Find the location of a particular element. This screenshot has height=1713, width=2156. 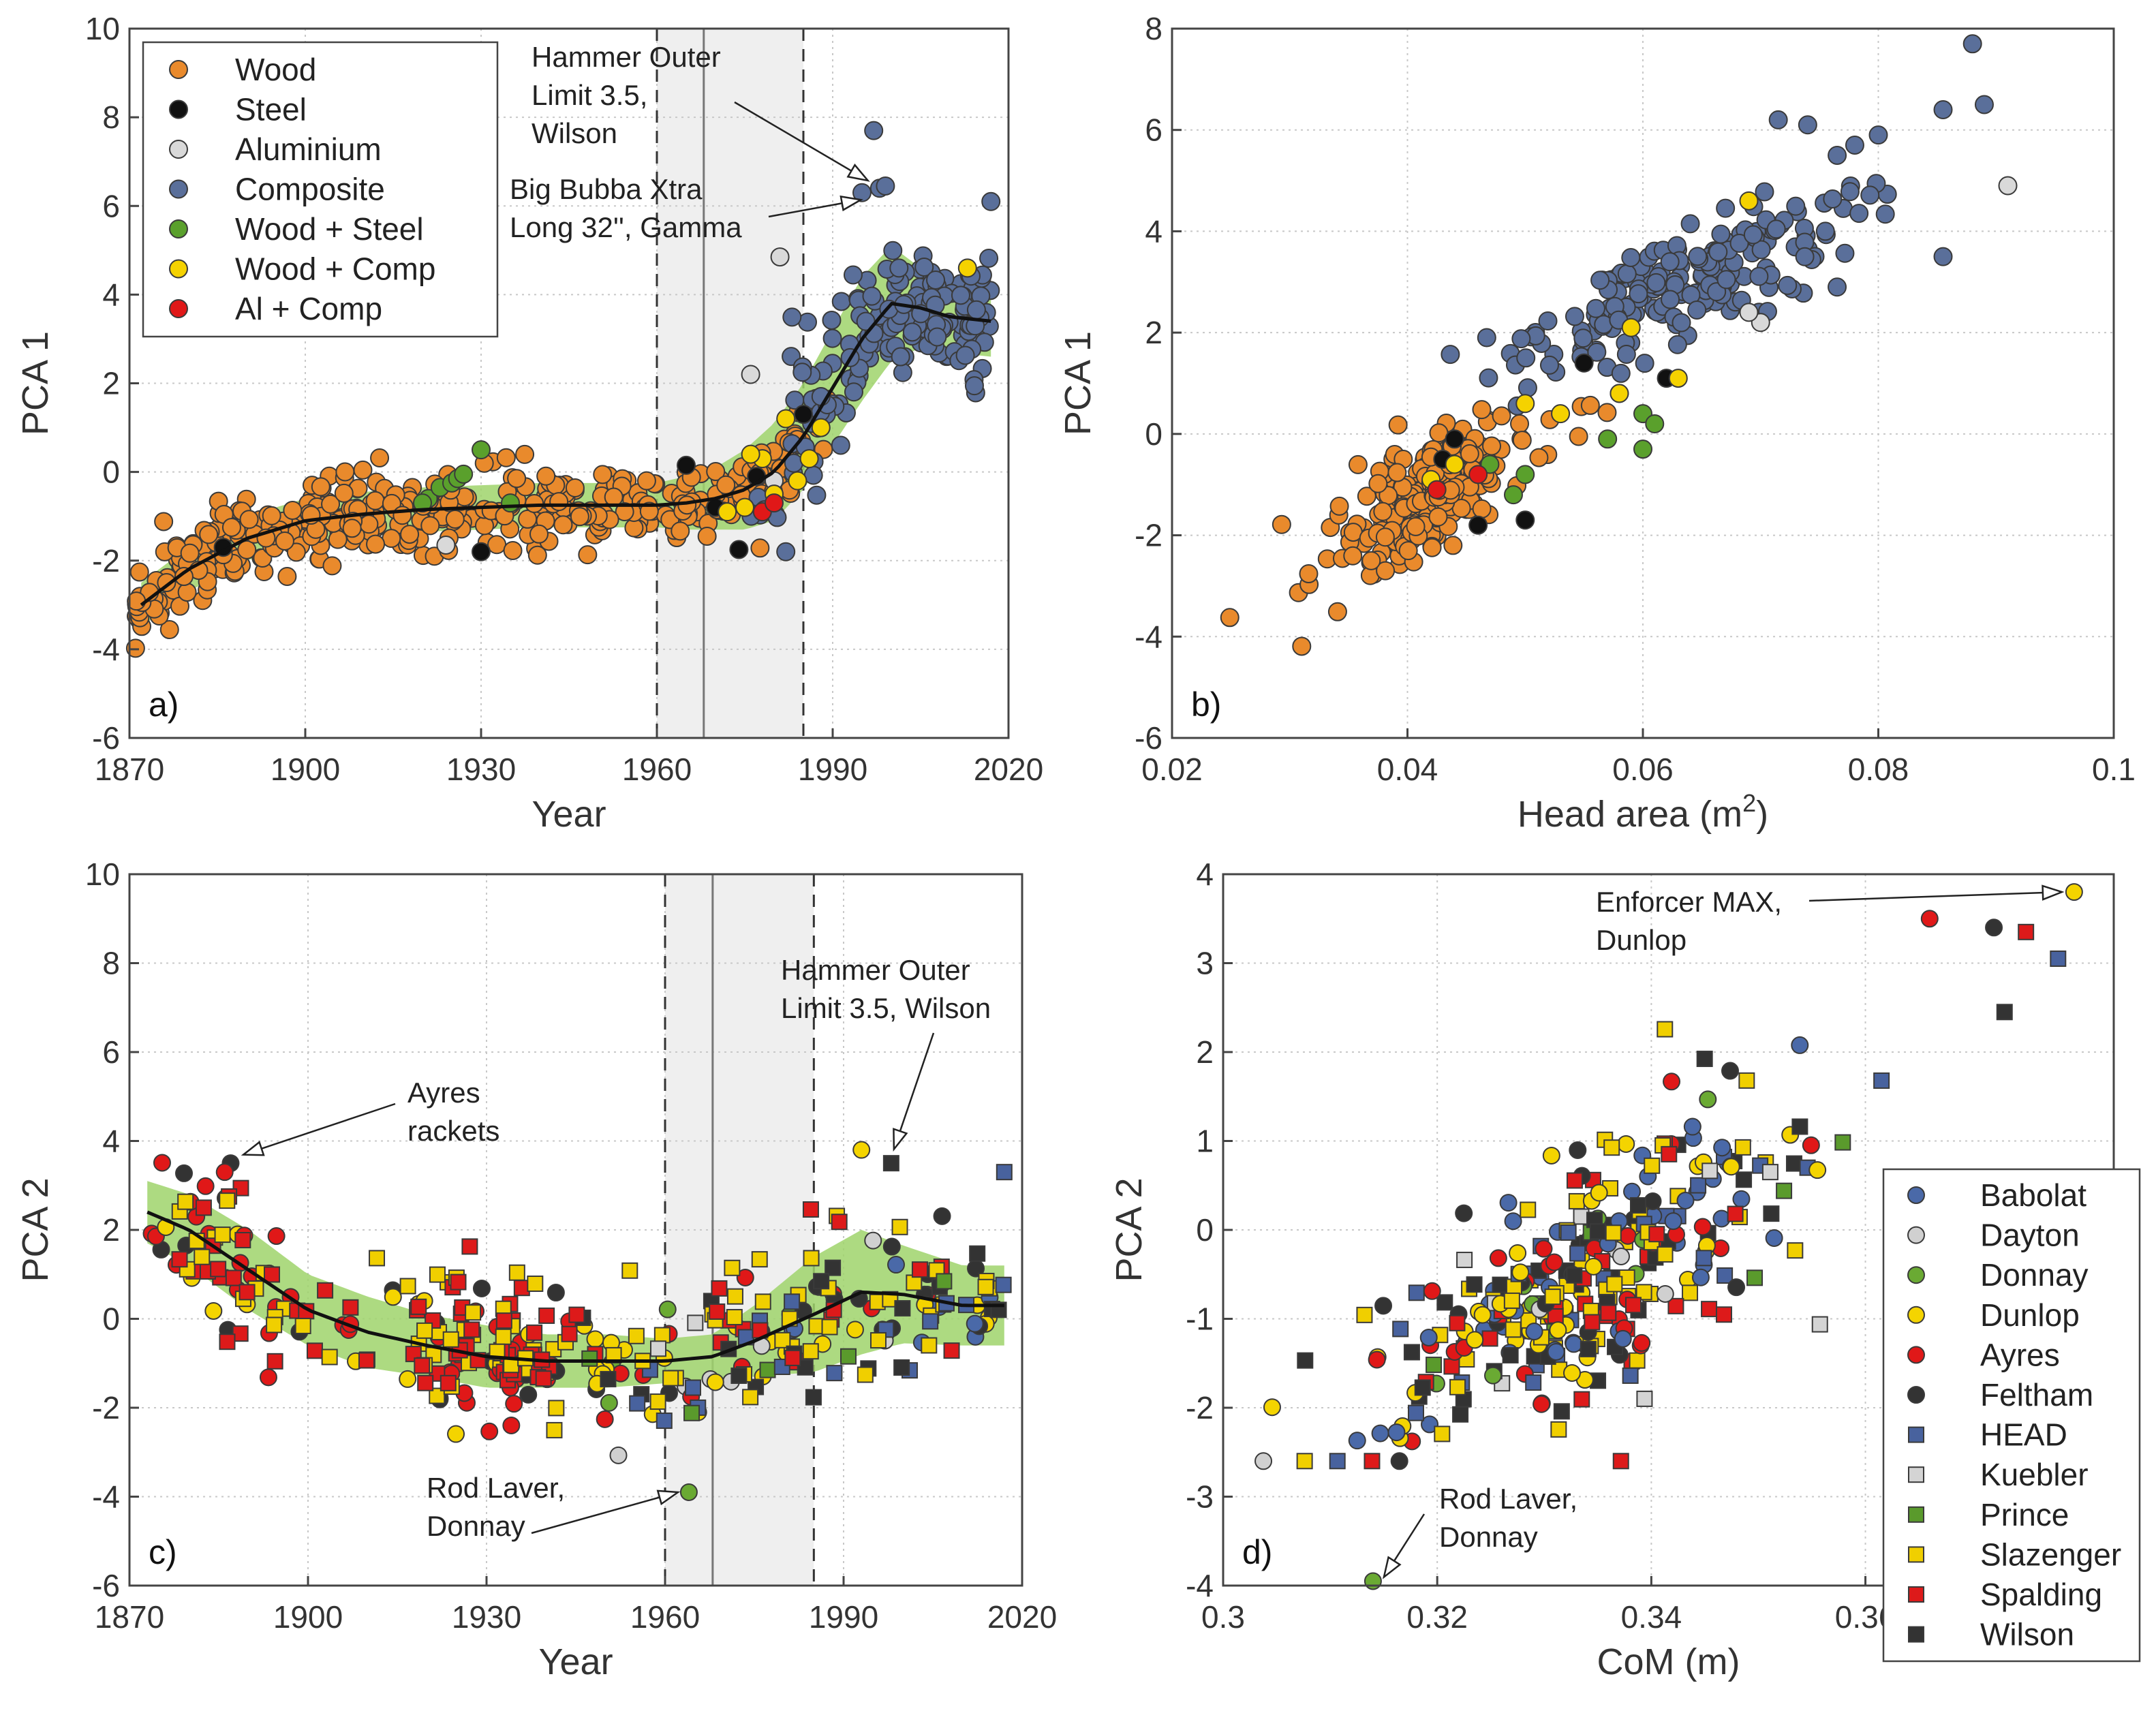

annotation-text: Long 32'', Gamma is located at coordinates (626, 227).